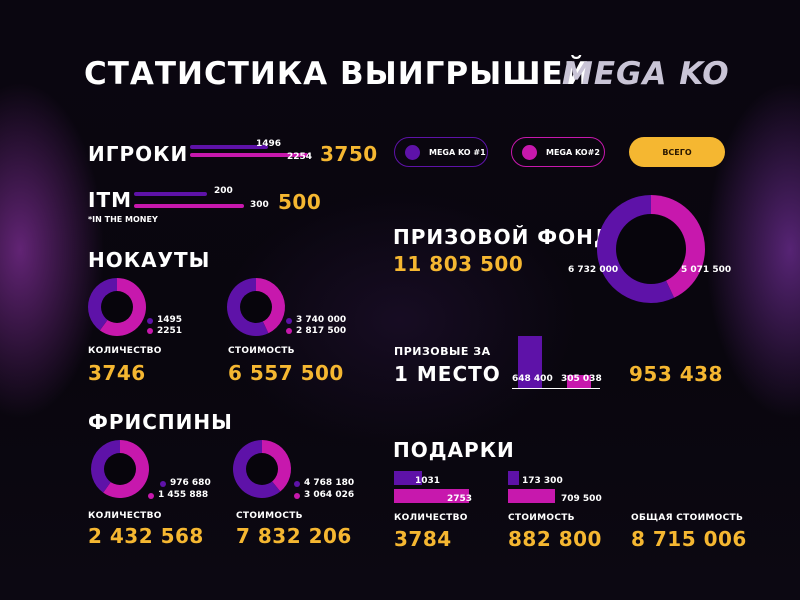  What do you see at coordinates (170, 320) in the screenshot?
I see `knockouts-count-series1-value: 1495` at bounding box center [170, 320].